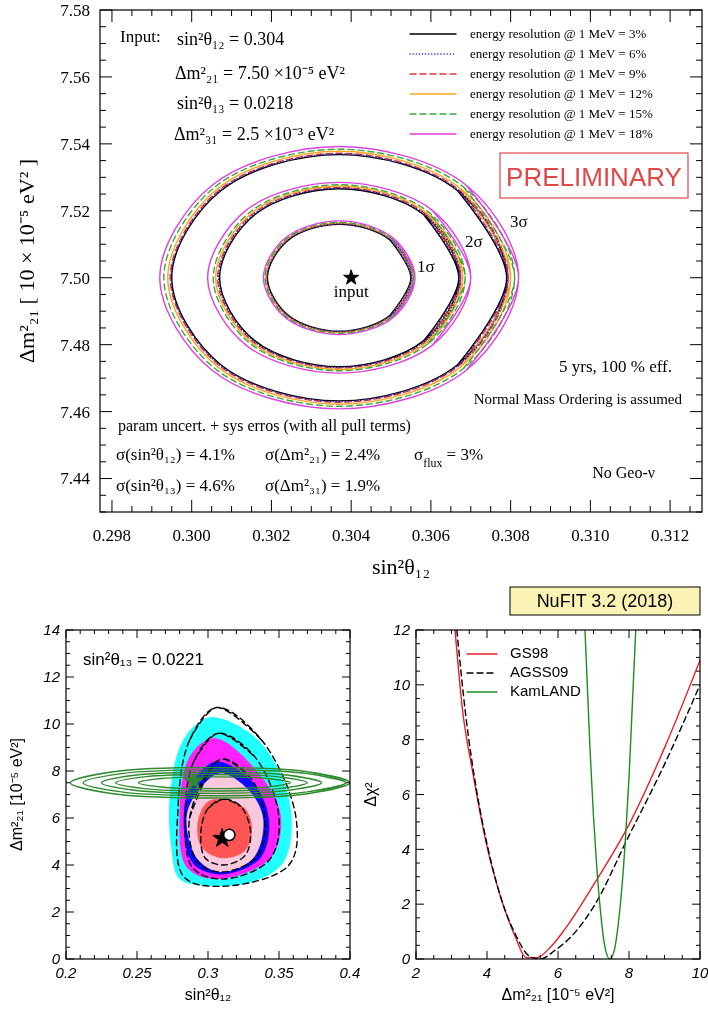  Describe the element at coordinates (578, 399) in the screenshot. I see `annotation: Normal Mass Ordering is assumed` at that location.